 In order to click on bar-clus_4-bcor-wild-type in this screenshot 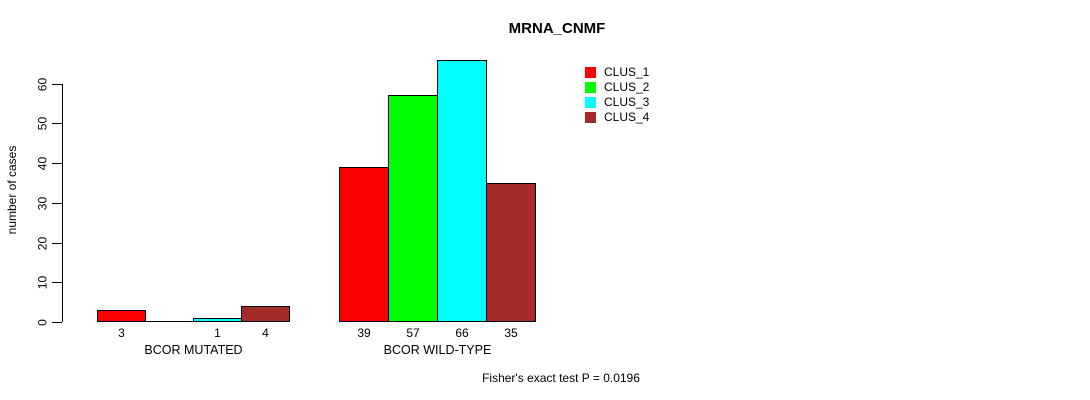, I will do `click(511, 252)`.